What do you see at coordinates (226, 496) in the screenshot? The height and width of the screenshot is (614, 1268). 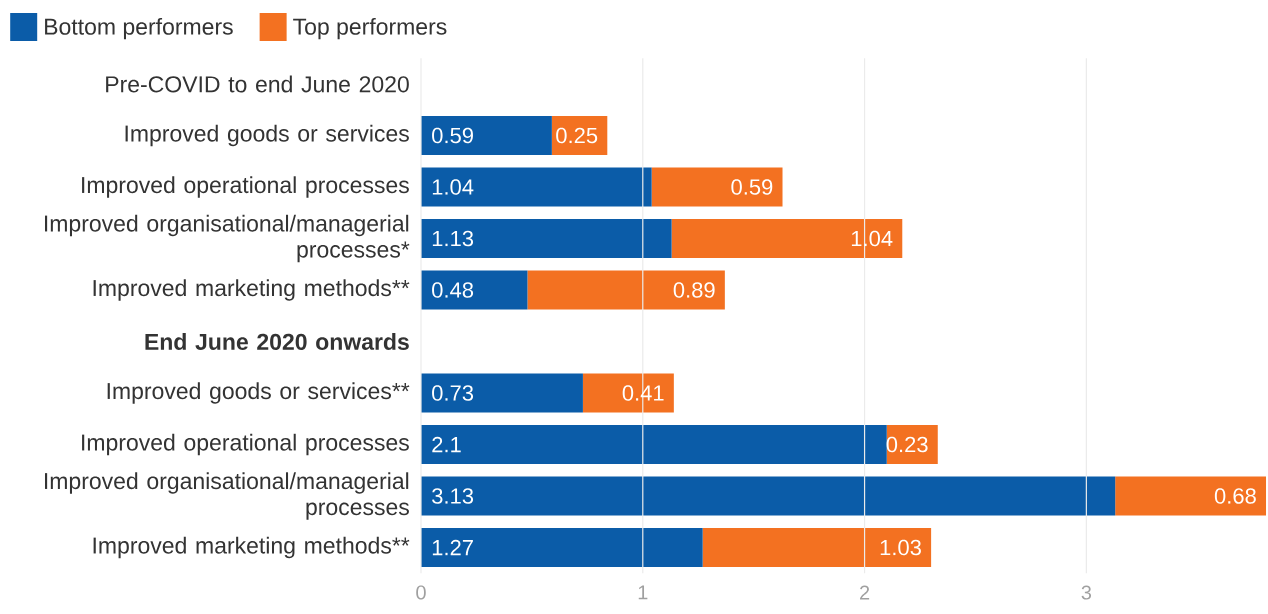 I see `y-tick-label: Improved organisational/managerial processes` at bounding box center [226, 496].